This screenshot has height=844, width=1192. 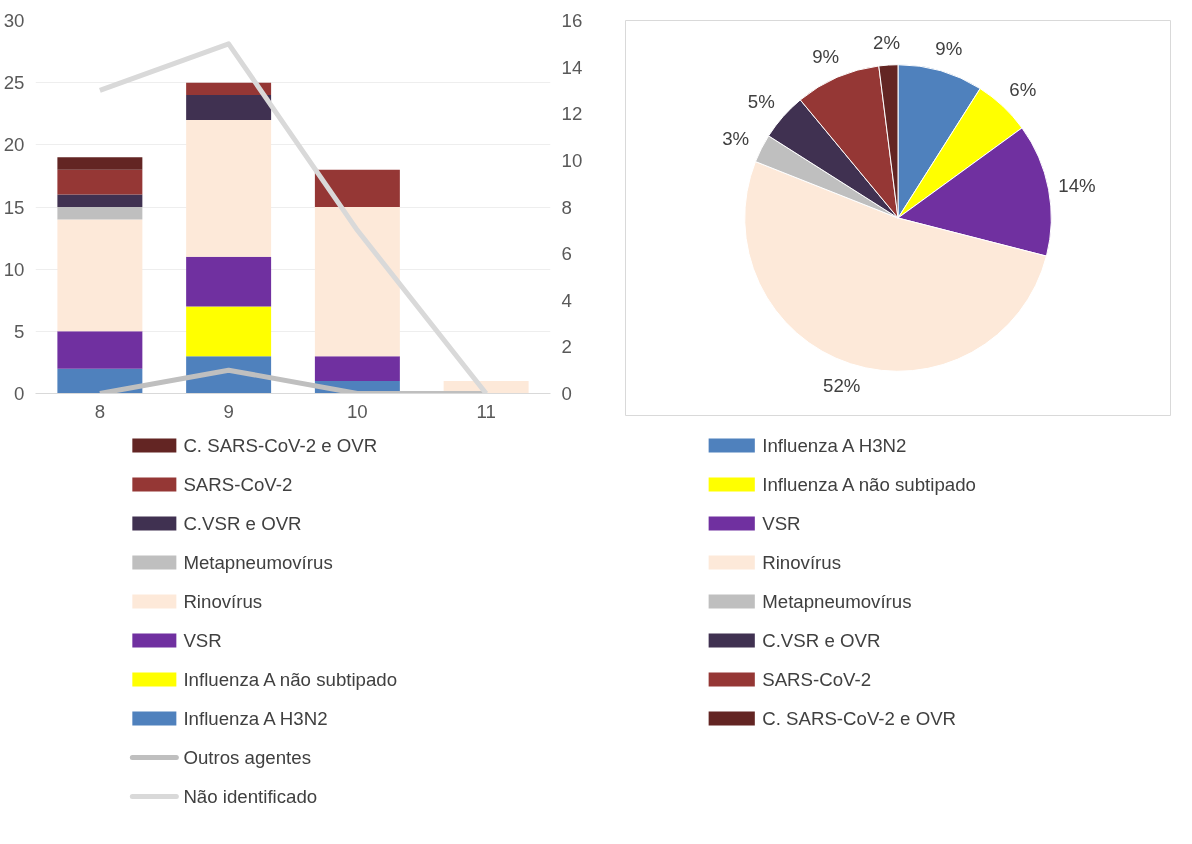 I want to click on data-label: 14%, so click(x=1077, y=185).